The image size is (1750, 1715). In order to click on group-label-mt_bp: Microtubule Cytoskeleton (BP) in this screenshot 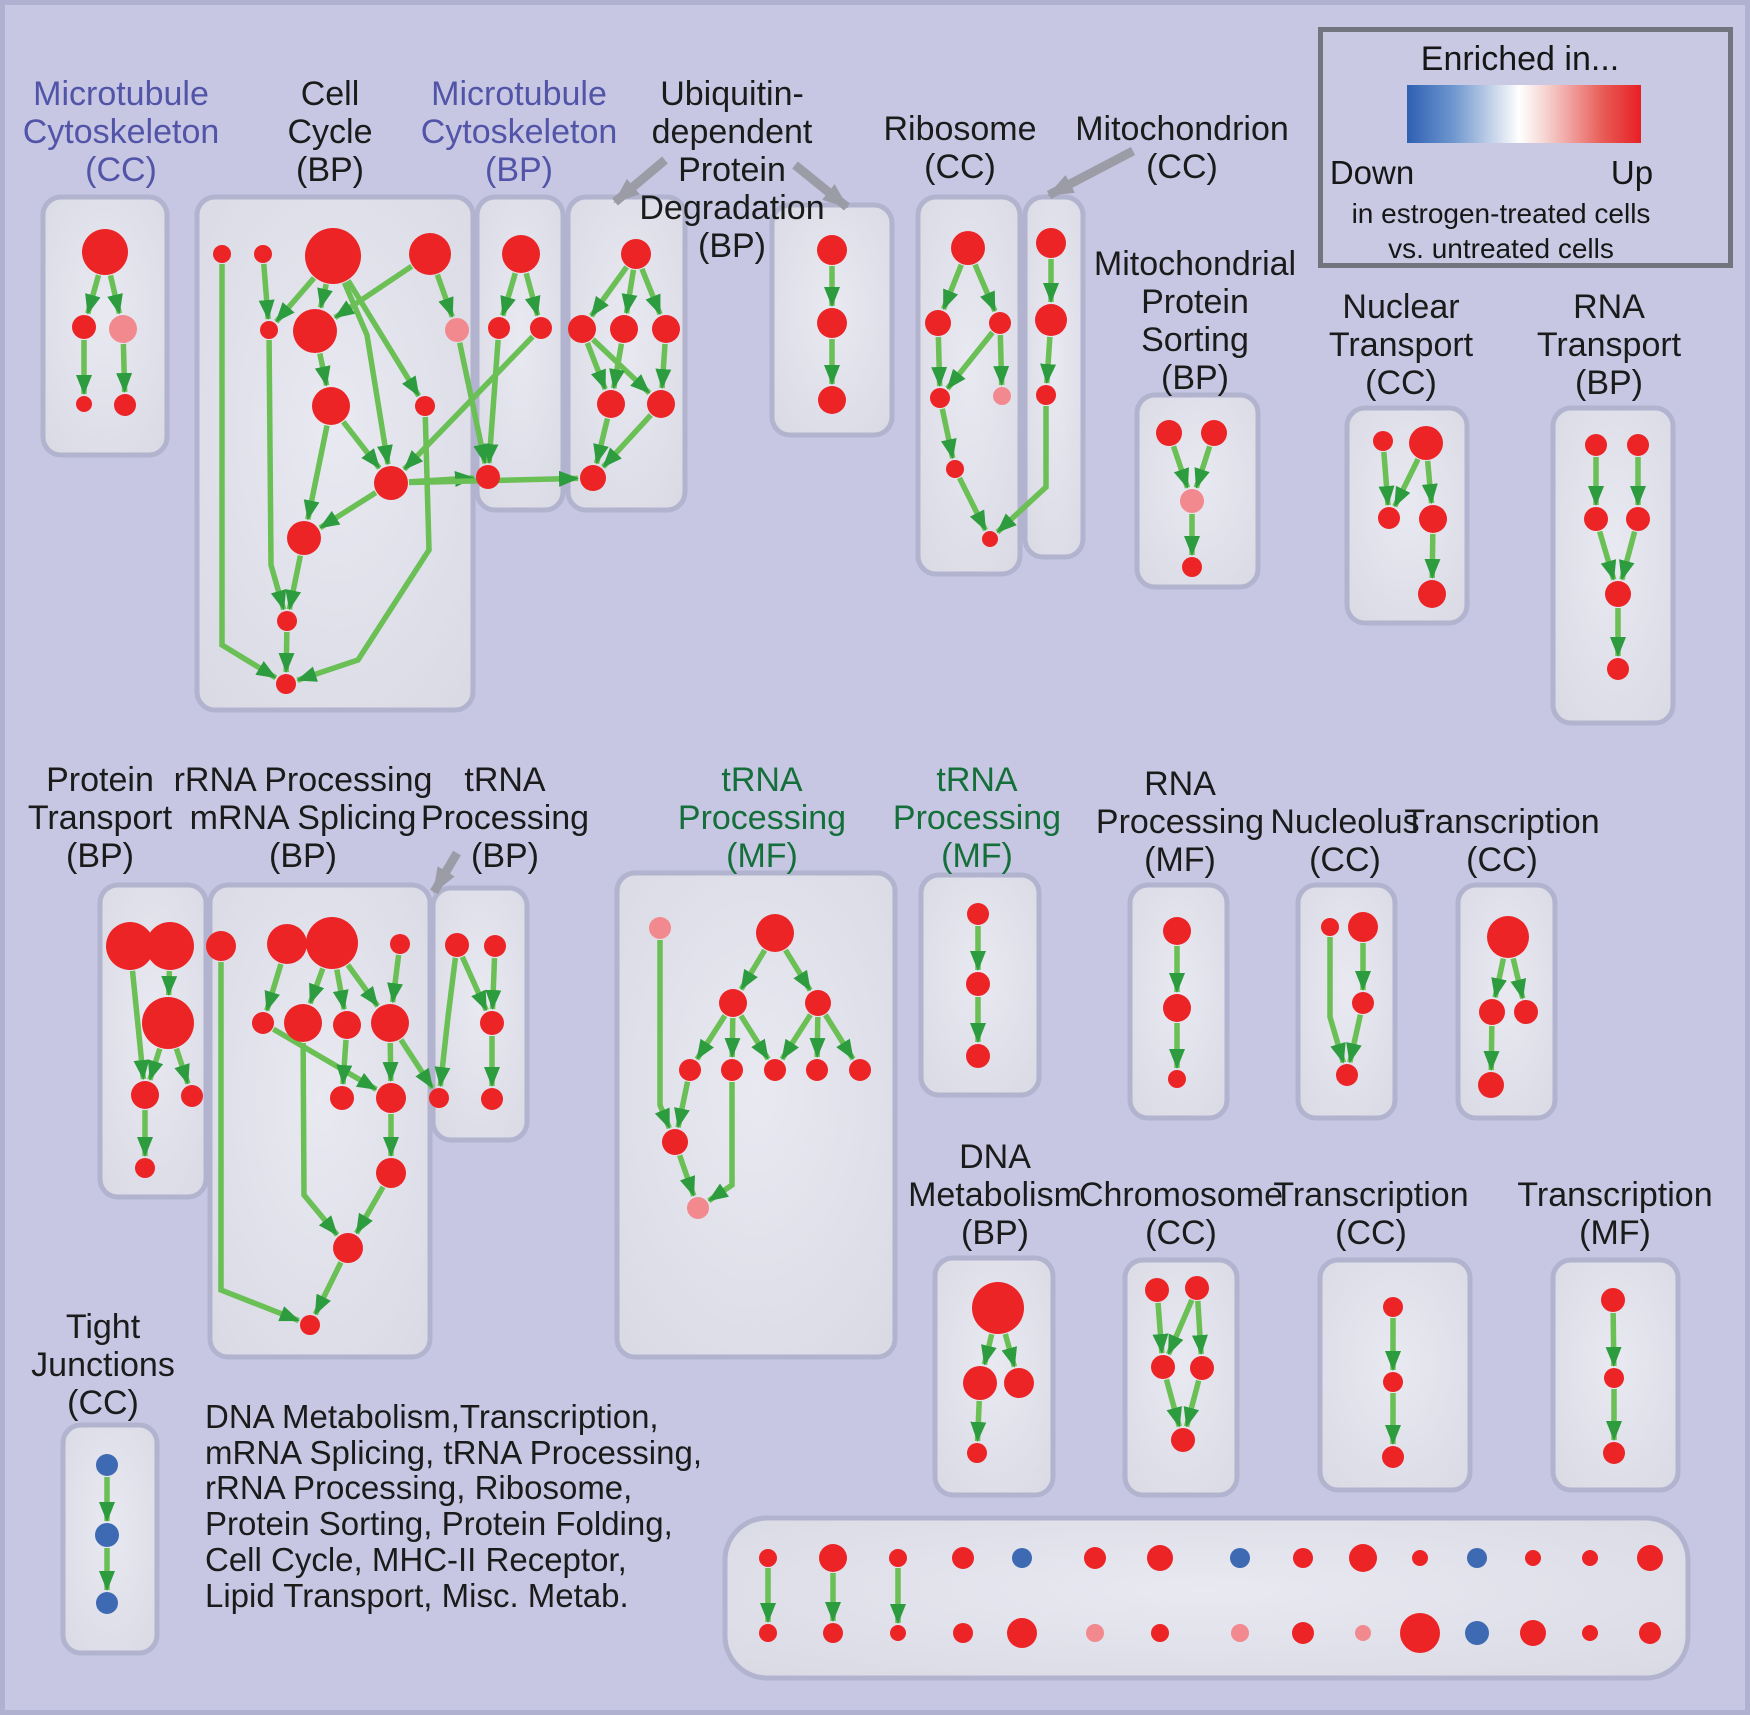, I will do `click(519, 132)`.